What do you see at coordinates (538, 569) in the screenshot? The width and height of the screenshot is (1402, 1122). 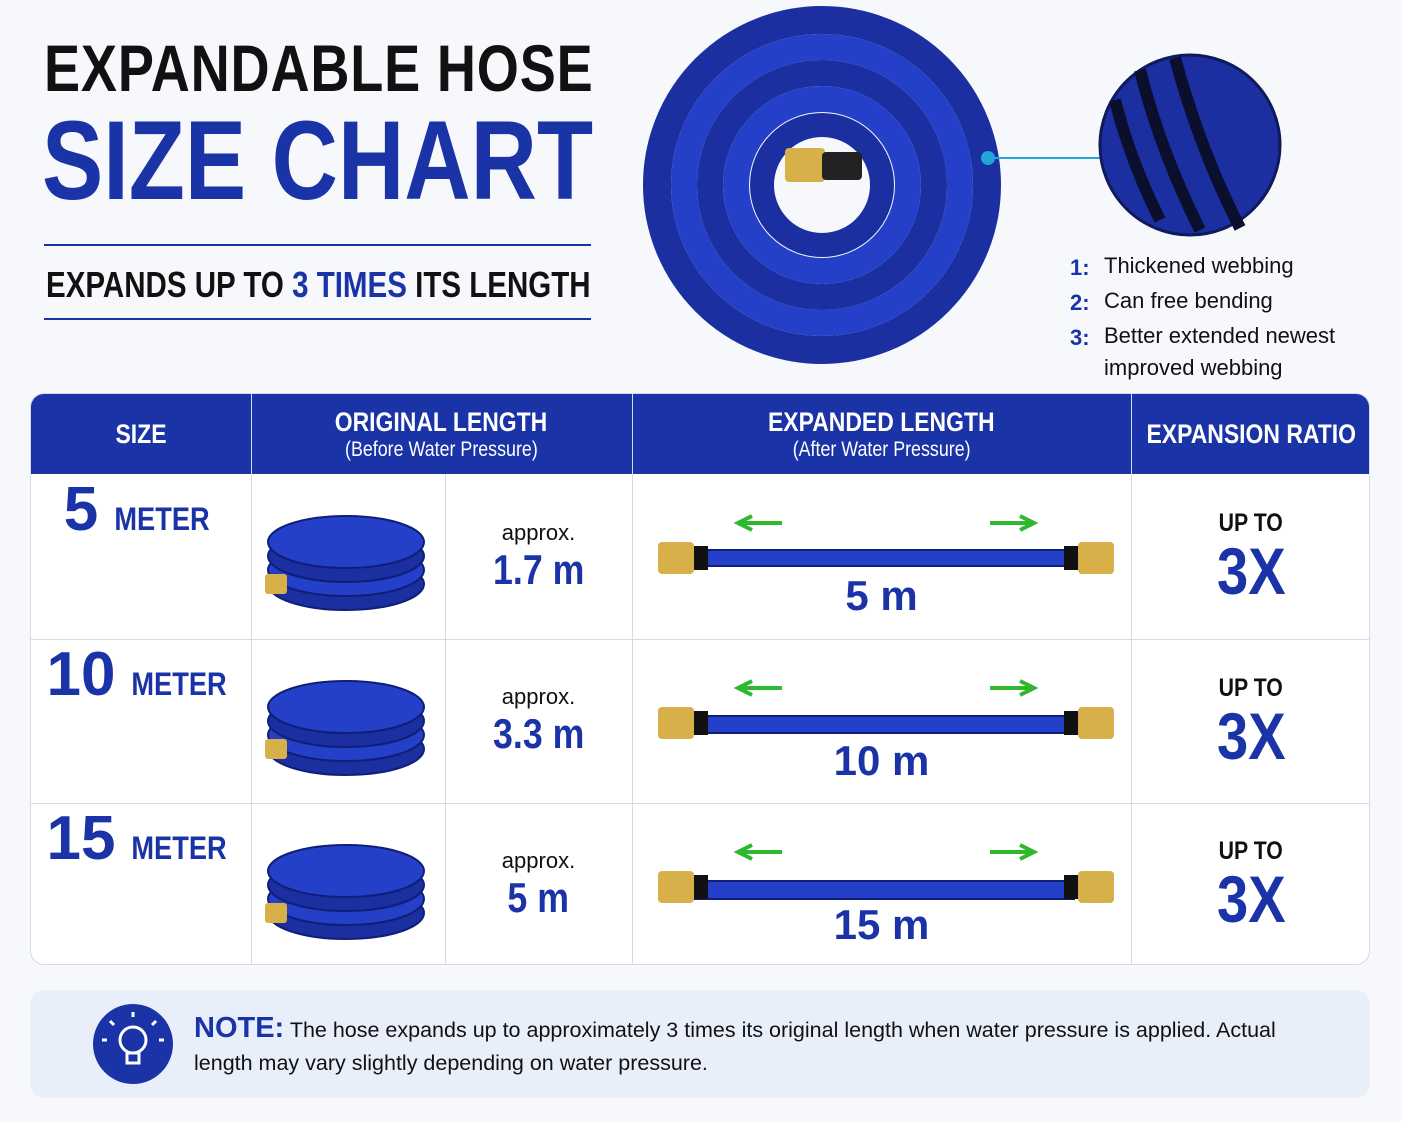 I see `original-length: 1.7 m` at bounding box center [538, 569].